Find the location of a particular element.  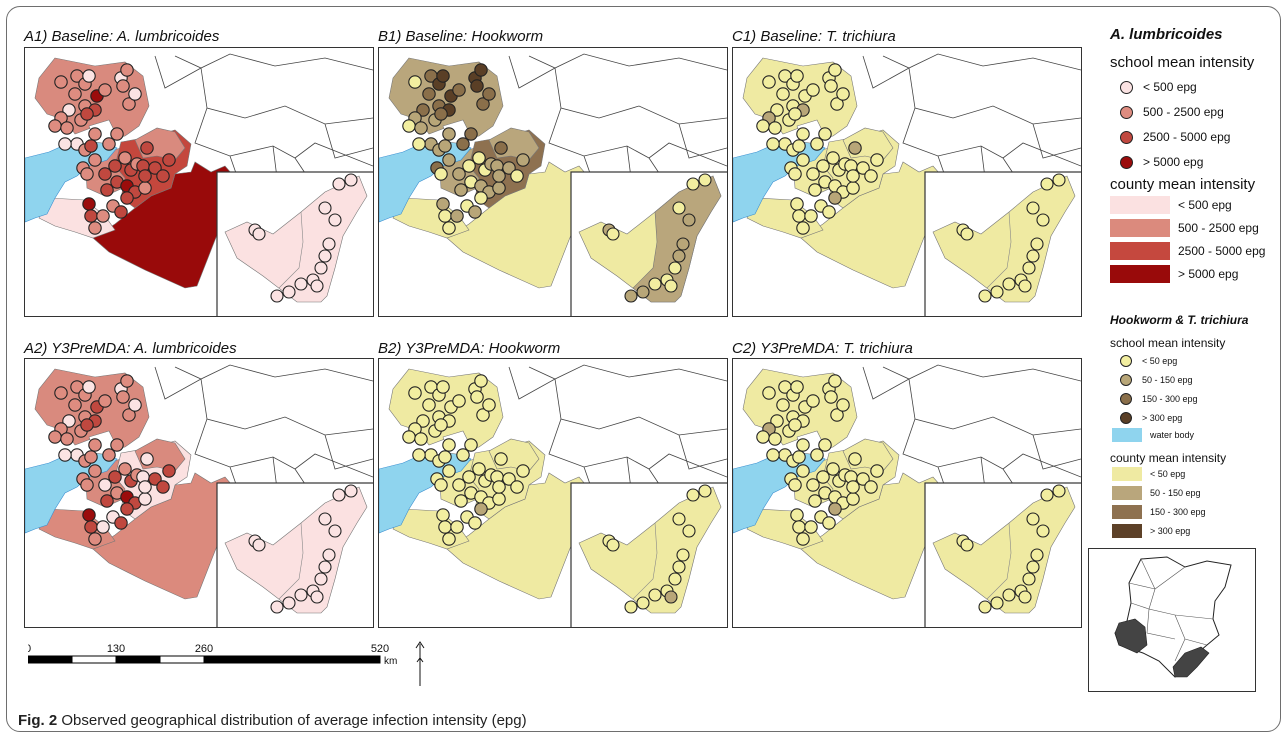

legend-ascaris-school-heading: school mean intensity is located at coordinates (1182, 62).